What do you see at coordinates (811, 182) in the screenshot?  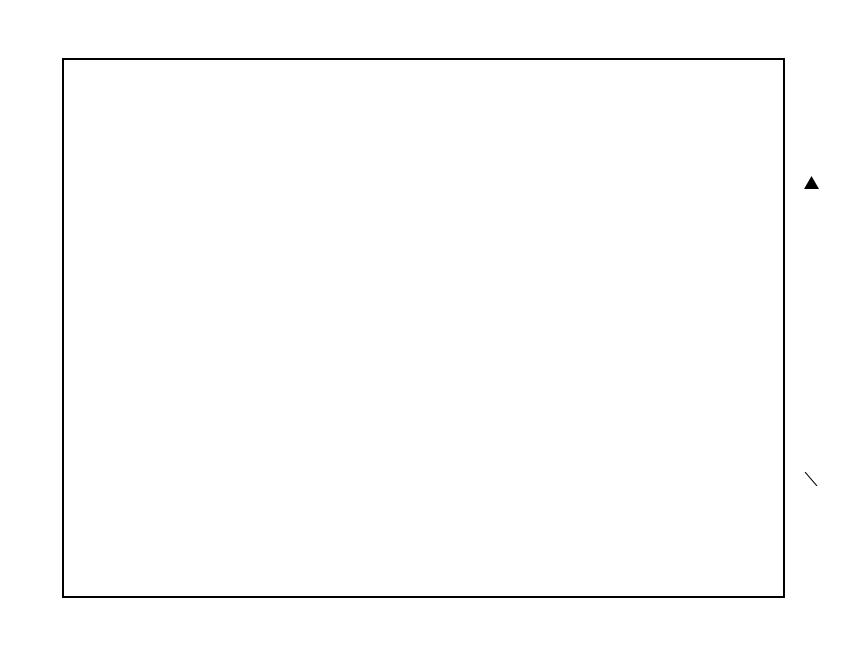 I see `legend-arrow-icon` at bounding box center [811, 182].